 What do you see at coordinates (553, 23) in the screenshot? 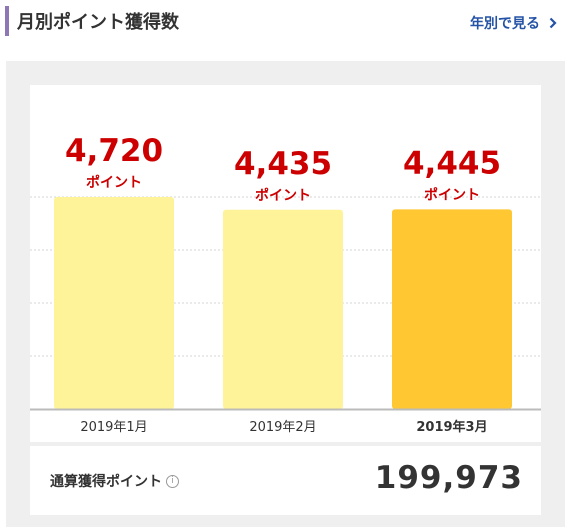
I see `chevron-right-icon` at bounding box center [553, 23].